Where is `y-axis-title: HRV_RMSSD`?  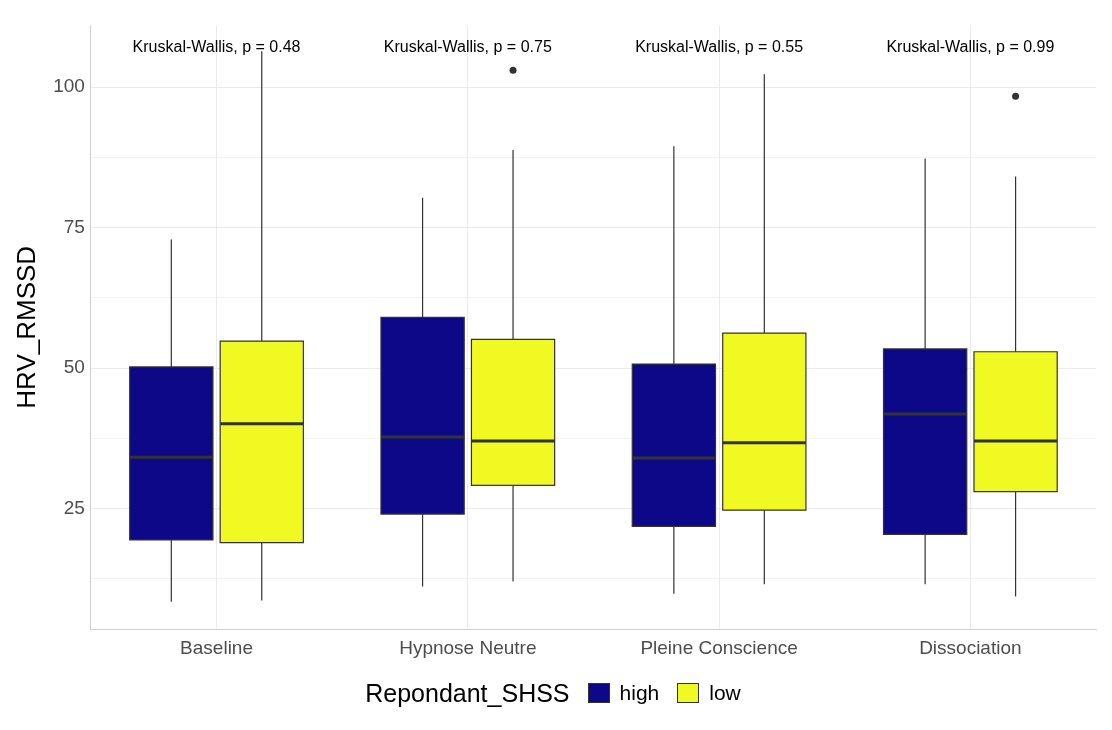 y-axis-title: HRV_RMSSD is located at coordinates (25, 327).